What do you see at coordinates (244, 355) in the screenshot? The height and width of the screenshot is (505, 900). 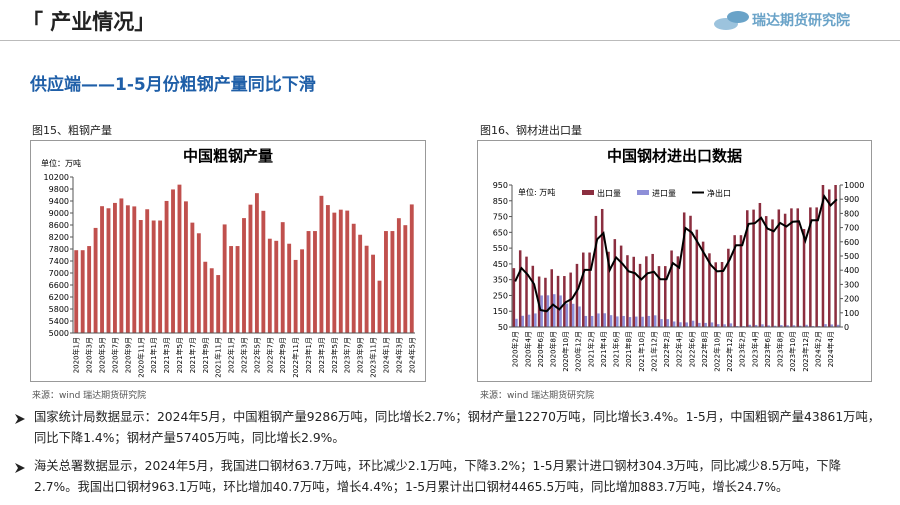 I see `x-tick-label: 2022年3月` at bounding box center [244, 355].